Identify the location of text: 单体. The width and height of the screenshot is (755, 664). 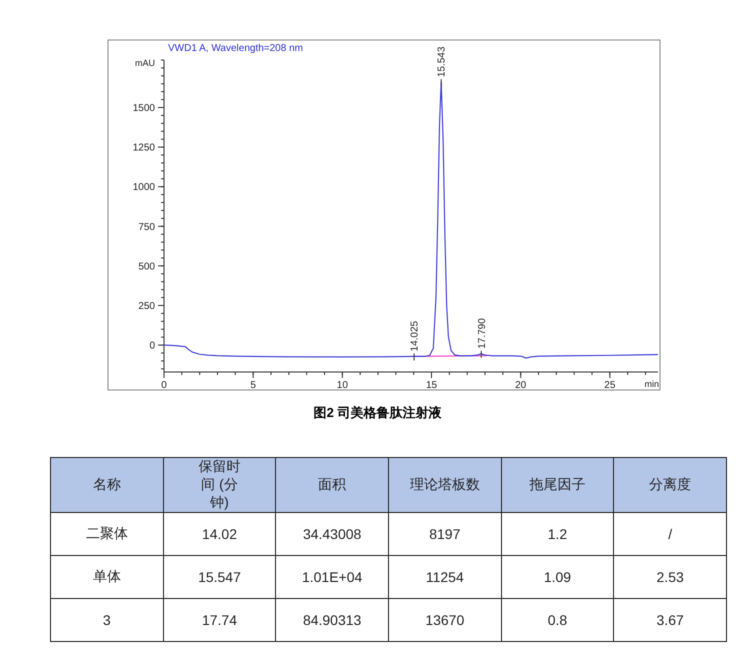
(107, 577).